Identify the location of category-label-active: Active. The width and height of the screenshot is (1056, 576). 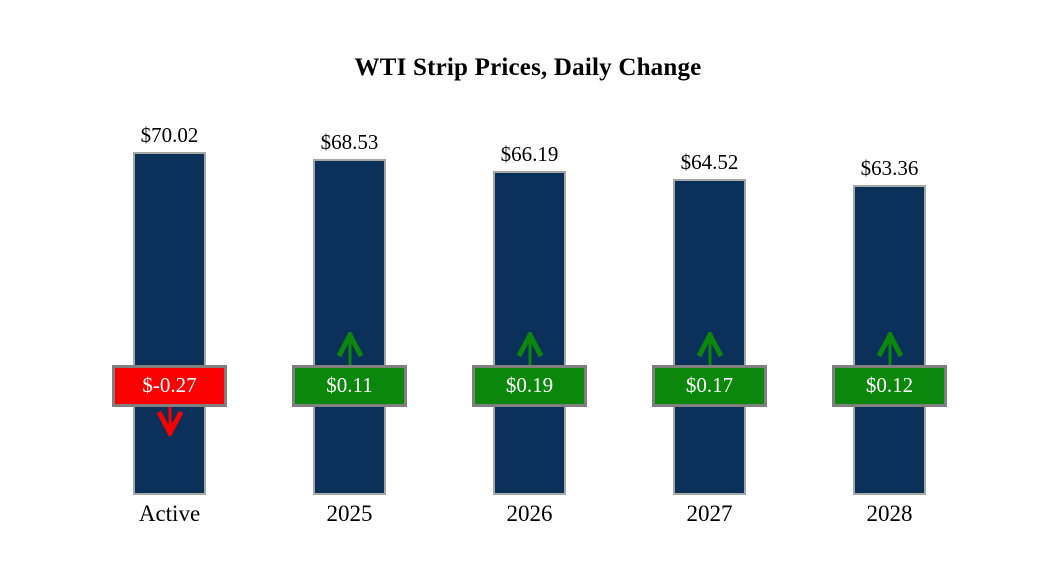
(169, 513).